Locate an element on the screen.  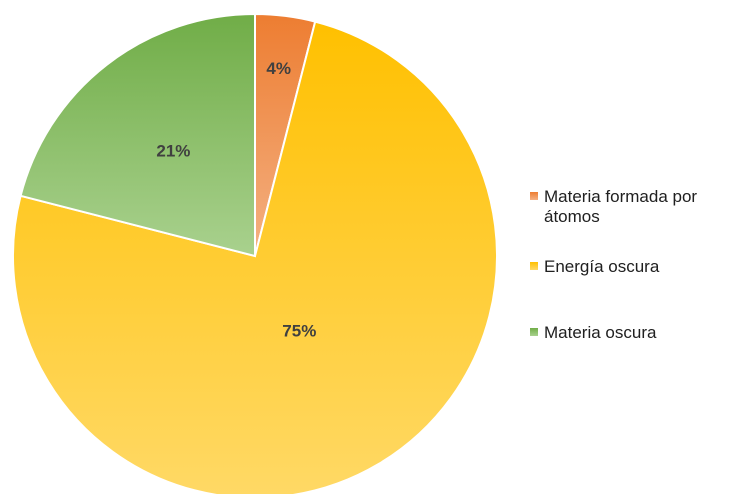
legend-label-energia-oscura: Energía oscura is located at coordinates (602, 266).